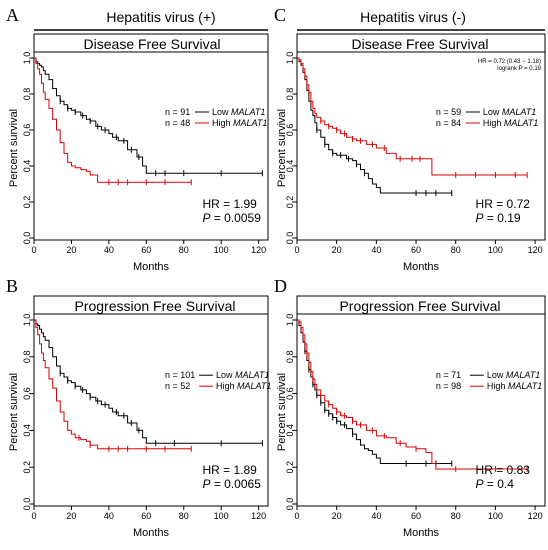 This screenshot has height=550, width=548. I want to click on p-value: P = 0.19, so click(498, 218).